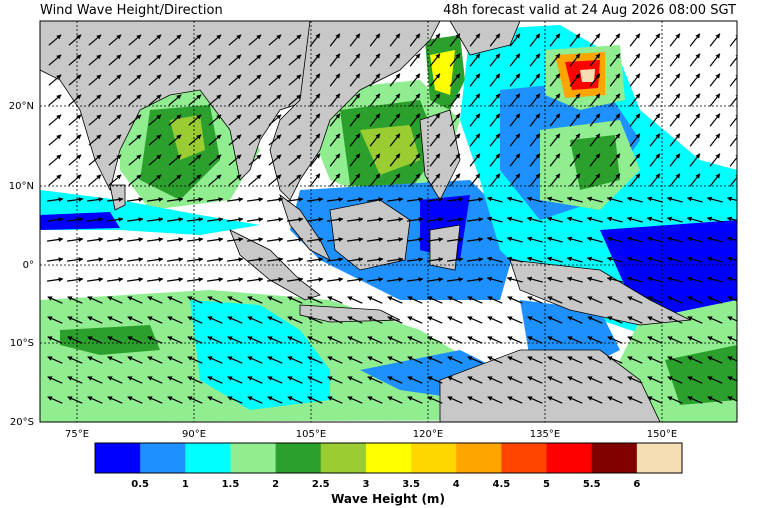 Image resolution: width=762 pixels, height=508 pixels. Describe the element at coordinates (636, 484) in the screenshot. I see `colorbar-tick-label: 6` at that location.